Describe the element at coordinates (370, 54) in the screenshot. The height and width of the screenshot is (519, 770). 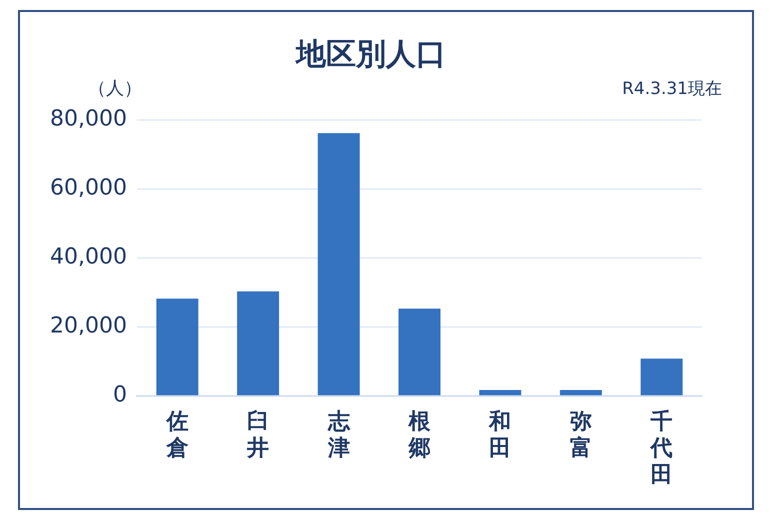
I see `chart-title: 地区別人口` at that location.